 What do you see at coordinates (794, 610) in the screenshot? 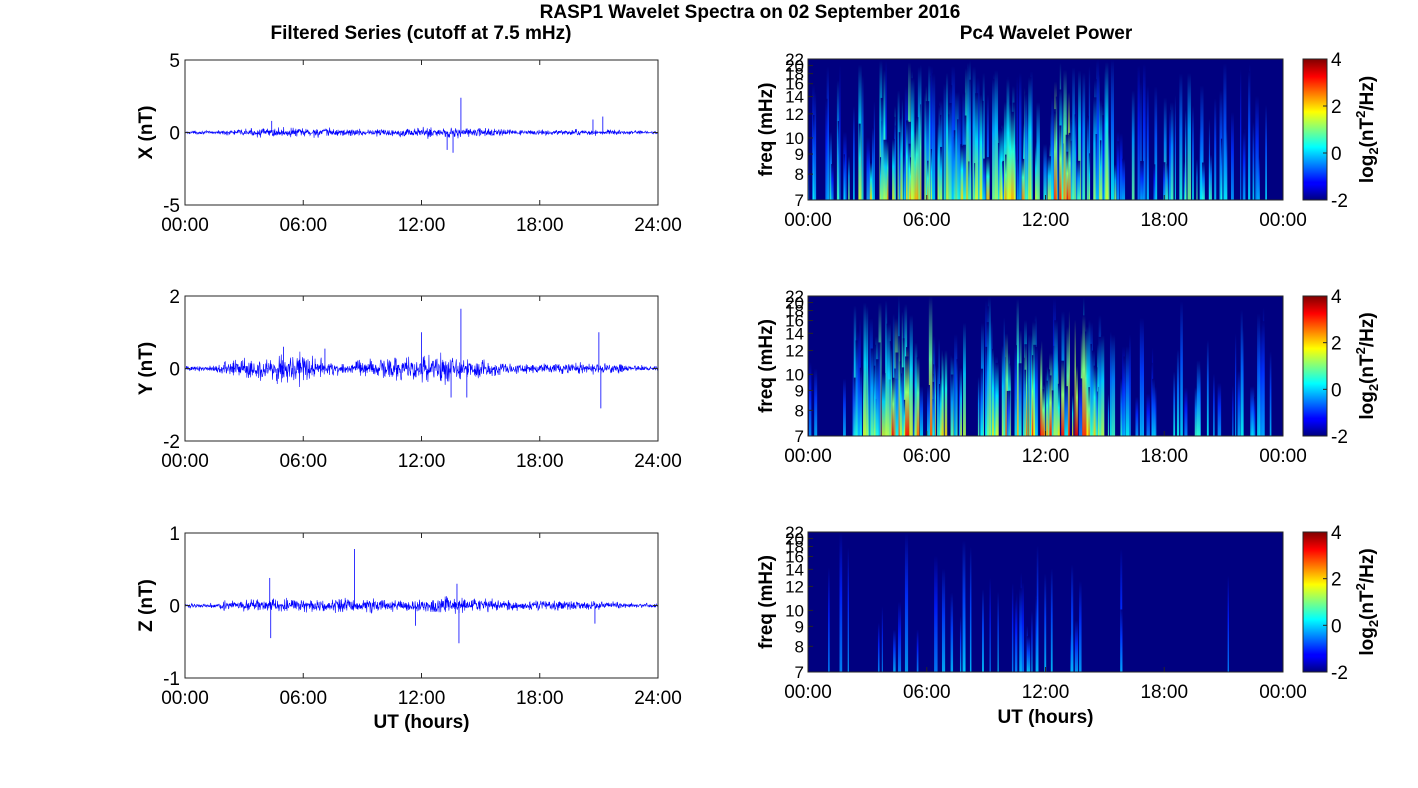
I see `freq-tick-label-z-3: 10` at bounding box center [794, 610].